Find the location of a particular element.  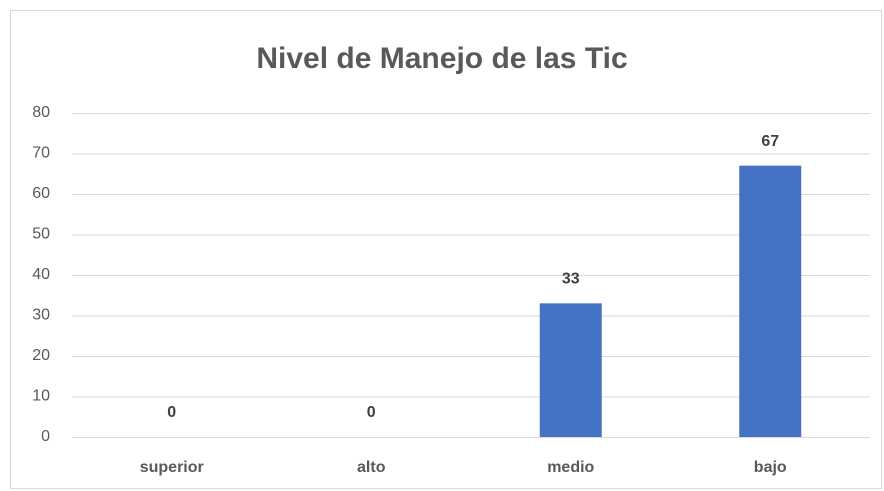

y-tick-label: 20 is located at coordinates (41, 355).